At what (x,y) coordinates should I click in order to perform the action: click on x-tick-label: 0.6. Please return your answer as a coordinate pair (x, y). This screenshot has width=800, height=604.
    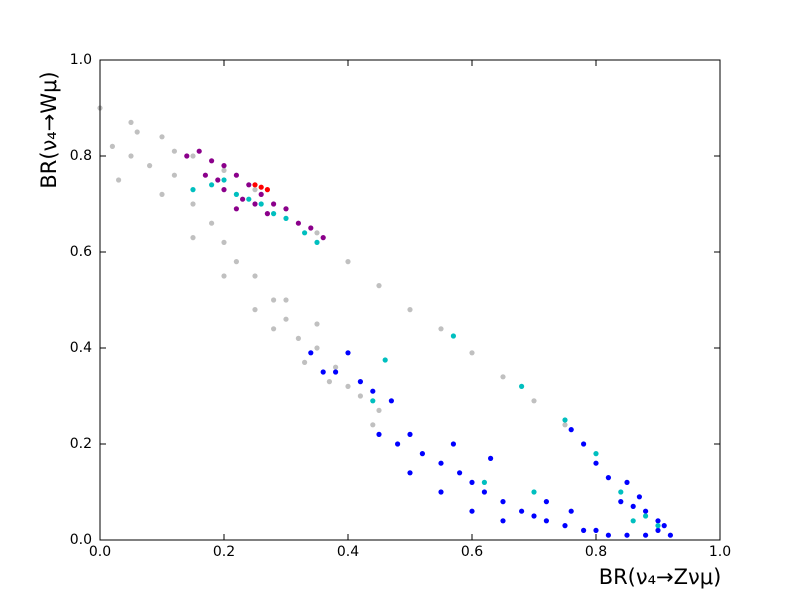
    Looking at the image, I should click on (472, 552).